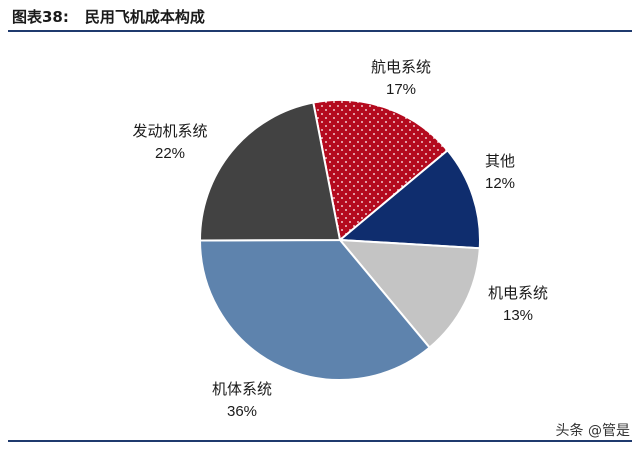 Image resolution: width=640 pixels, height=450 pixels. What do you see at coordinates (169, 131) in the screenshot?
I see `slice-label-4: 发动机系统` at bounding box center [169, 131].